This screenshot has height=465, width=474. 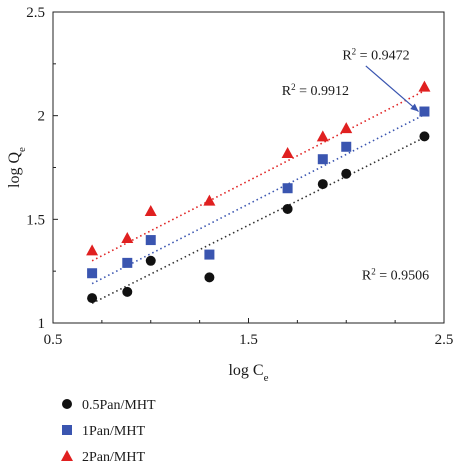 I want to click on legend-label-1pan-mht: 1Pan/MHT, so click(x=113, y=431).